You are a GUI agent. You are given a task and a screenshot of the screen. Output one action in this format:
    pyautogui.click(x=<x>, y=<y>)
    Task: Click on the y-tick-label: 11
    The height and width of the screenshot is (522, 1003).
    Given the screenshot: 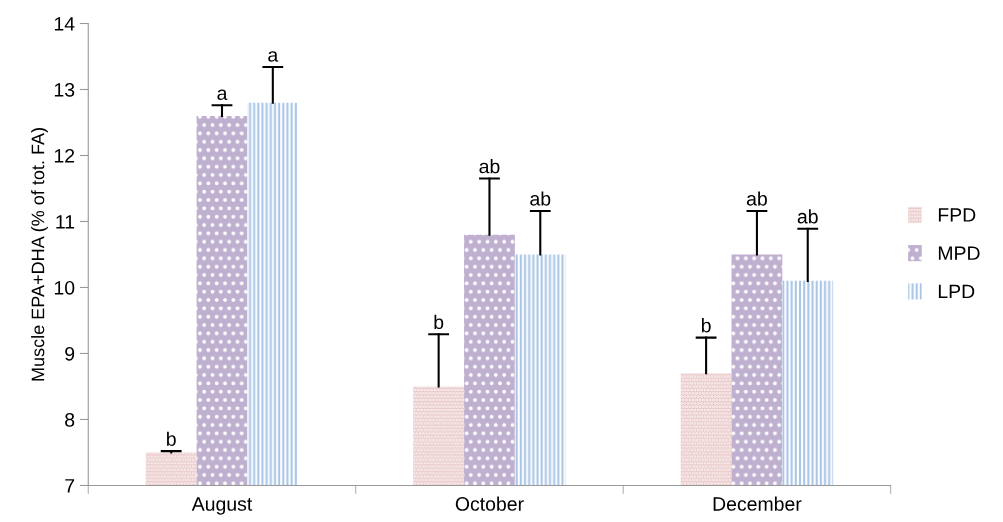 What is the action you would take?
    pyautogui.click(x=65, y=222)
    